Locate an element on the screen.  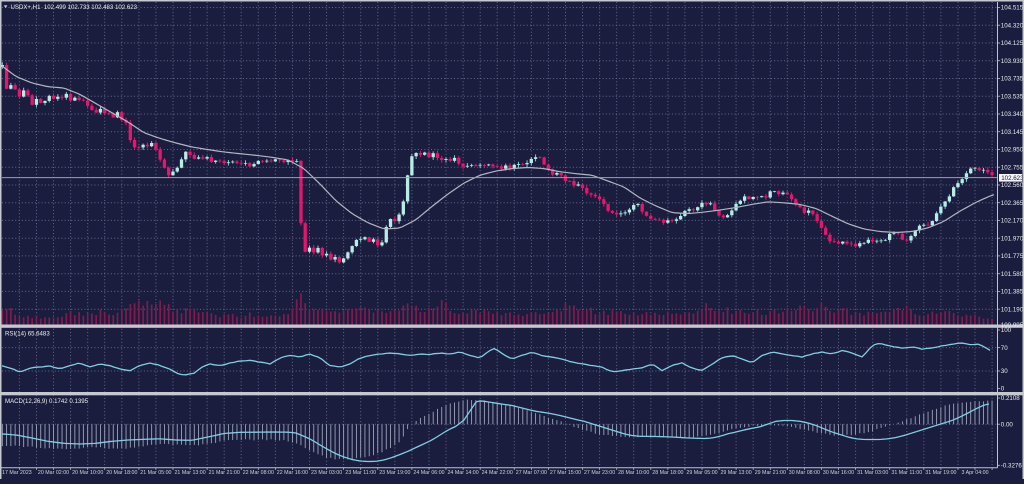
svg-text: 20 Mar 02:00 is located at coordinates (53, 473).